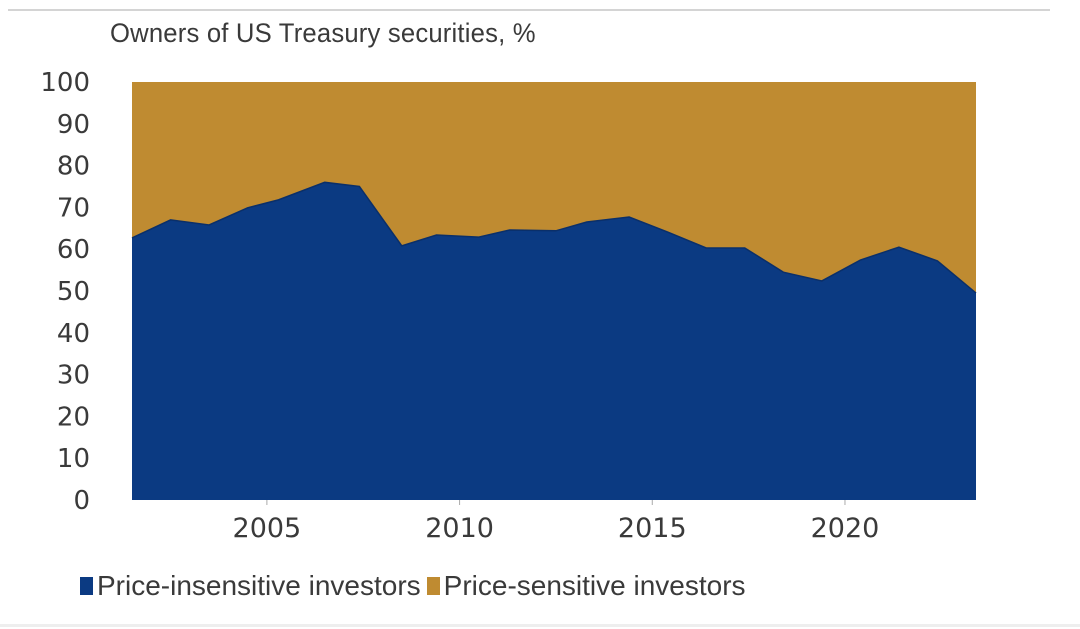 Image resolution: width=1080 pixels, height=629 pixels. What do you see at coordinates (73, 125) in the screenshot?
I see `y-tick-label: 90` at bounding box center [73, 125].